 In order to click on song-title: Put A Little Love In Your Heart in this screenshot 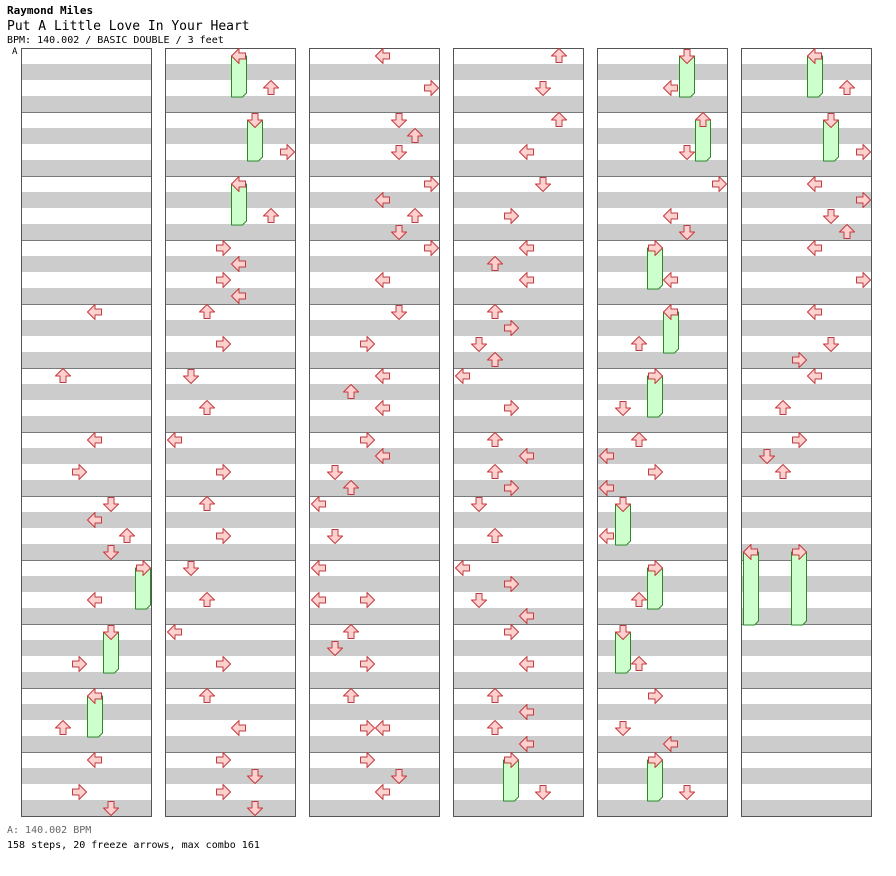, I will do `click(128, 26)`.